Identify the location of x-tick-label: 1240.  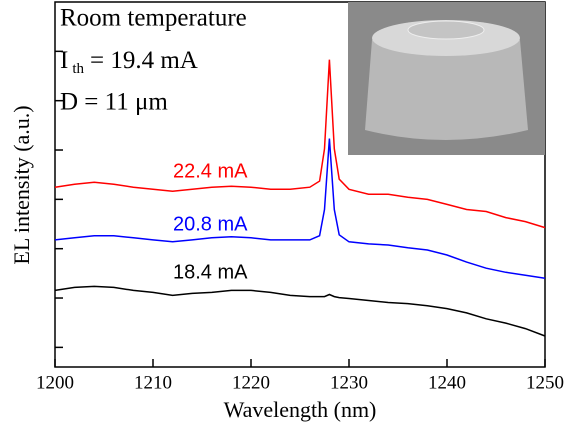
(447, 382).